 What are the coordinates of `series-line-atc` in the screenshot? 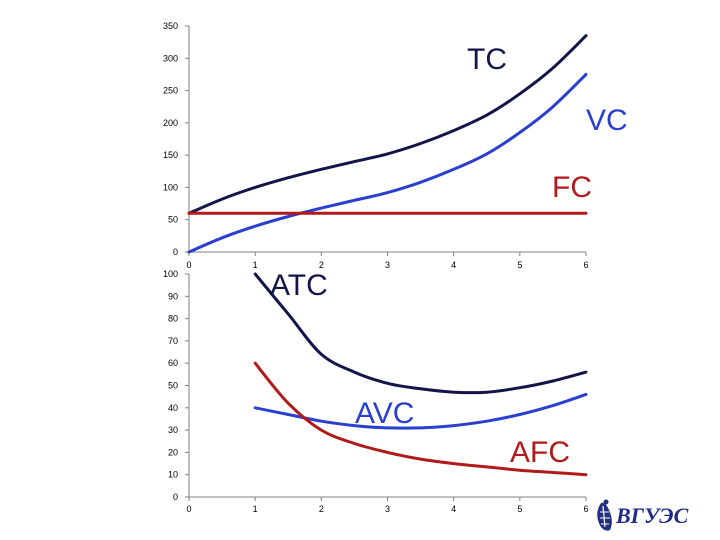 It's located at (420, 333).